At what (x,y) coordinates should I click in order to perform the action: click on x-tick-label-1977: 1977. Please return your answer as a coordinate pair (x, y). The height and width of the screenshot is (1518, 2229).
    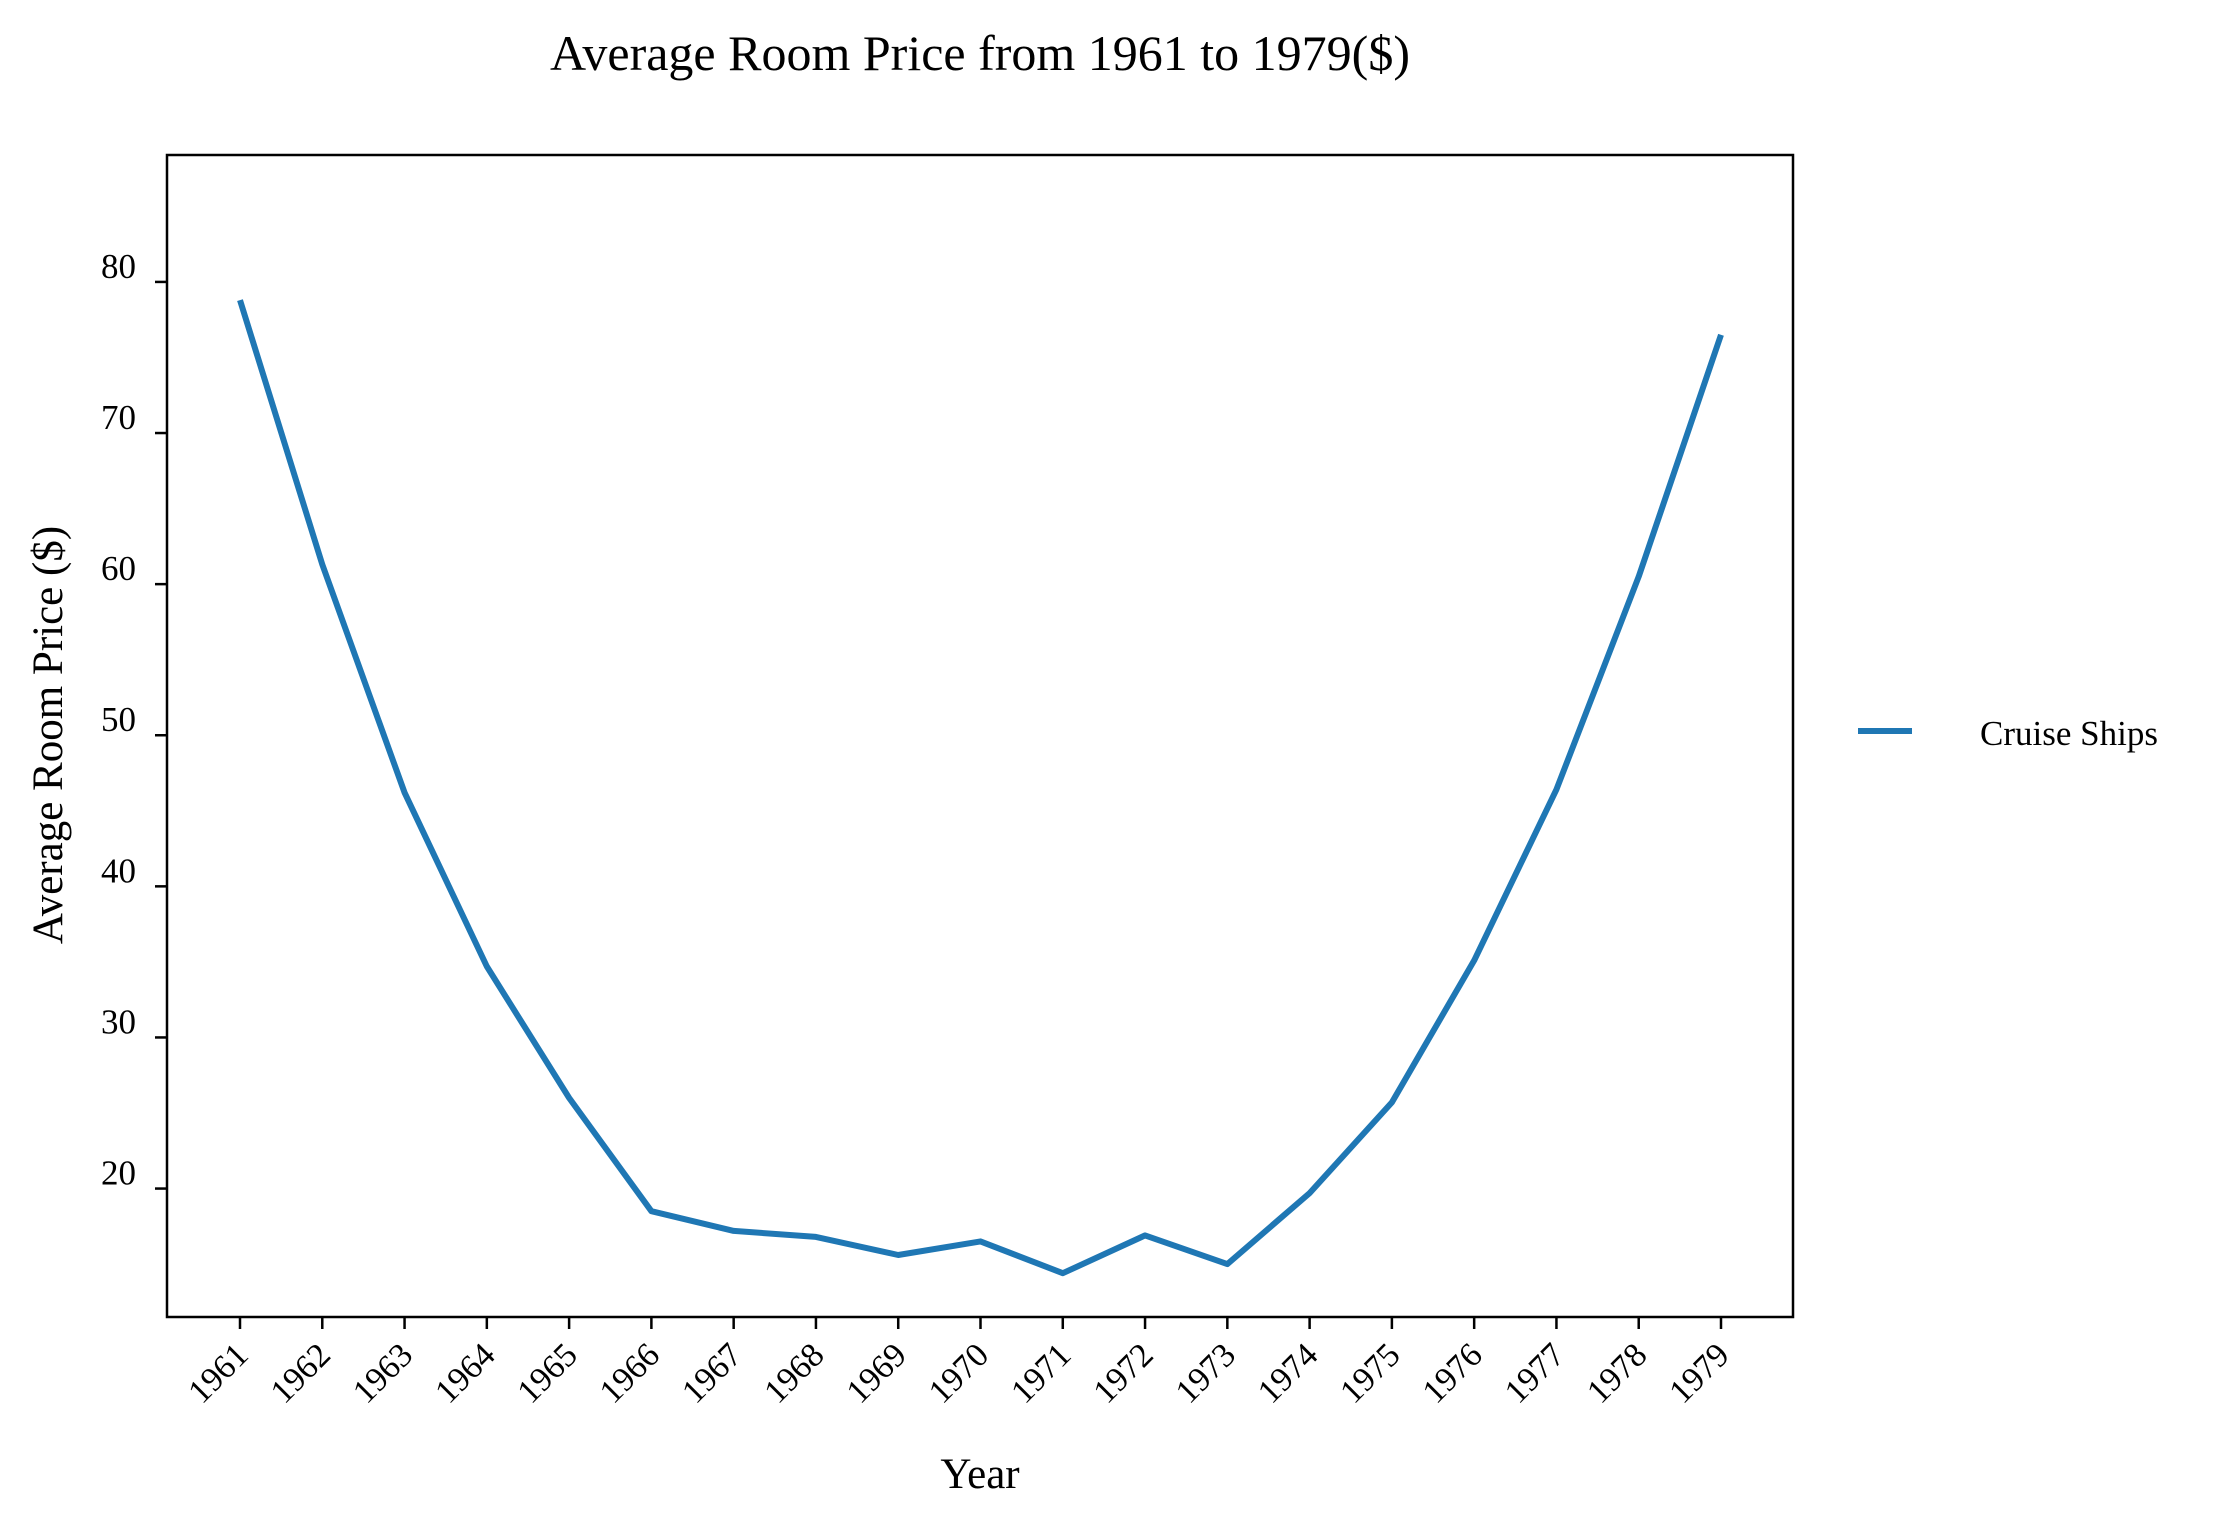
    Looking at the image, I should click on (1535, 1373).